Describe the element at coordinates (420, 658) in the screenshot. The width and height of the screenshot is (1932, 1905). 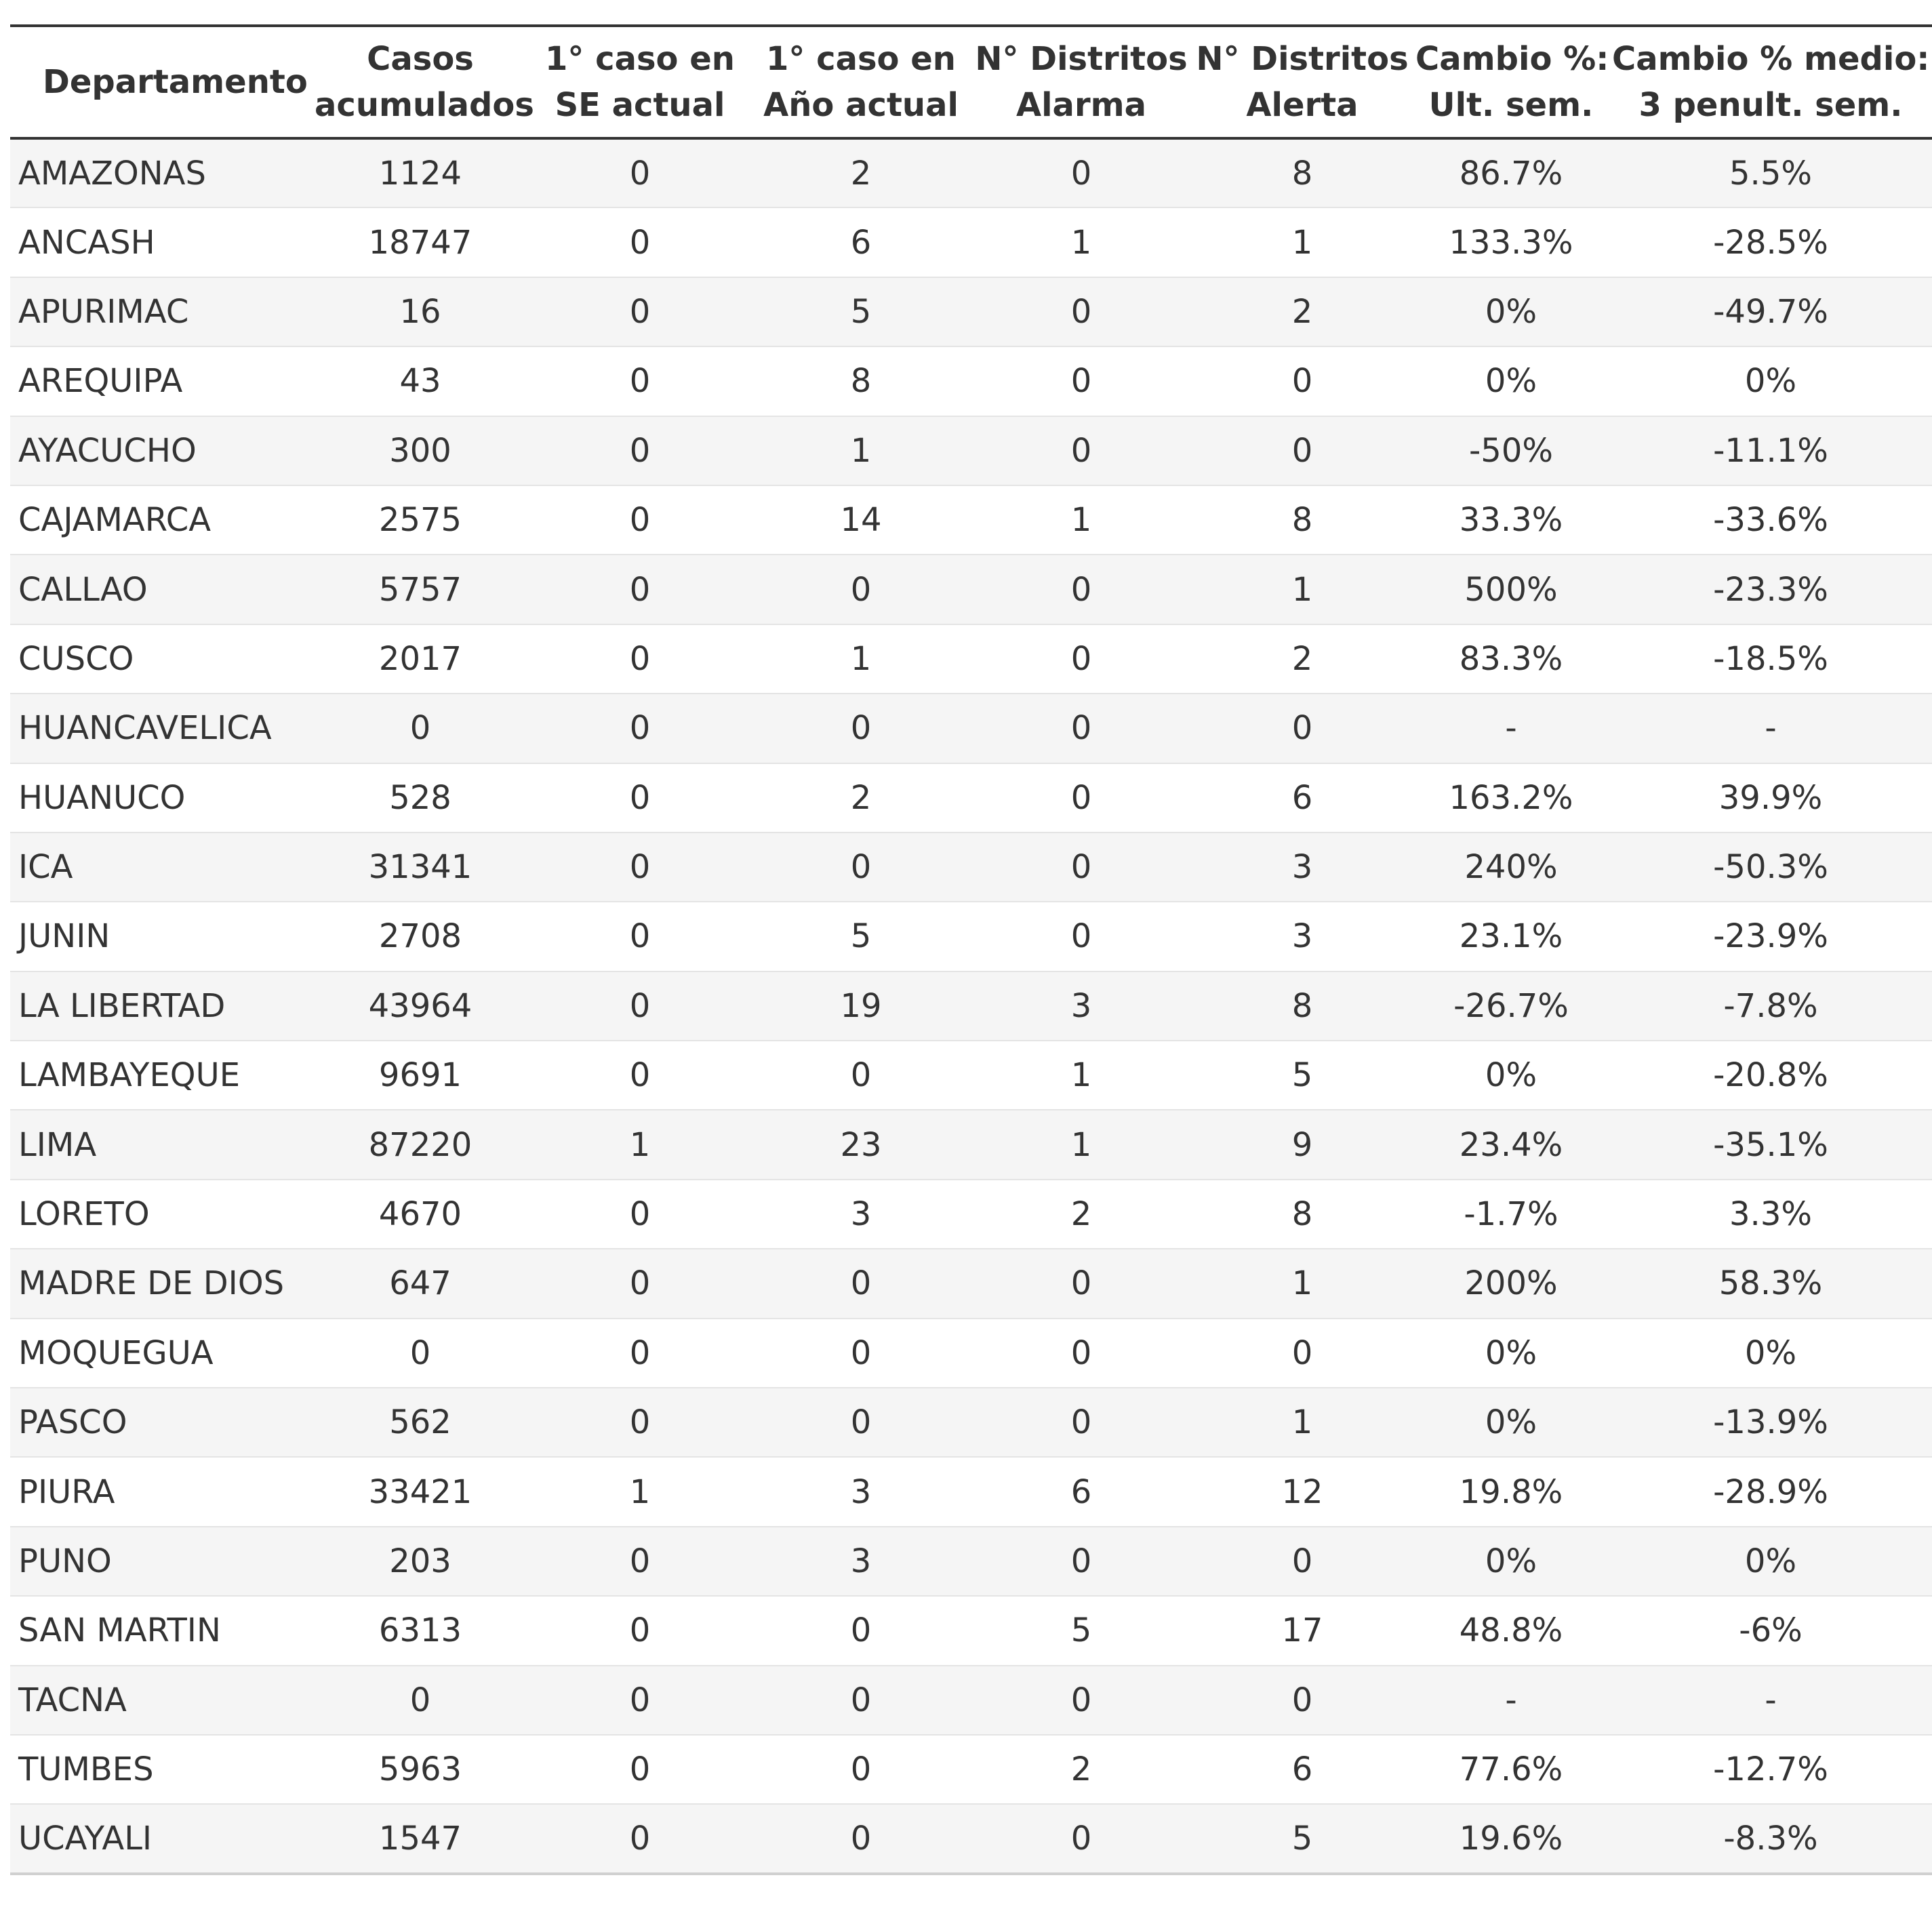
I see `cell-casos-acumulados: 2017` at that location.